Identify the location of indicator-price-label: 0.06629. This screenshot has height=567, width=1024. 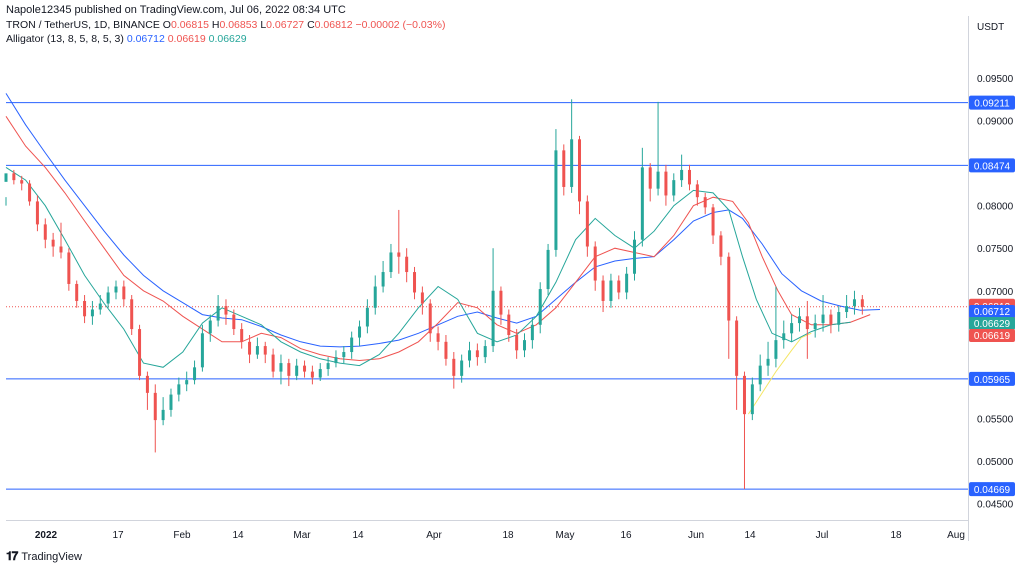
(992, 324).